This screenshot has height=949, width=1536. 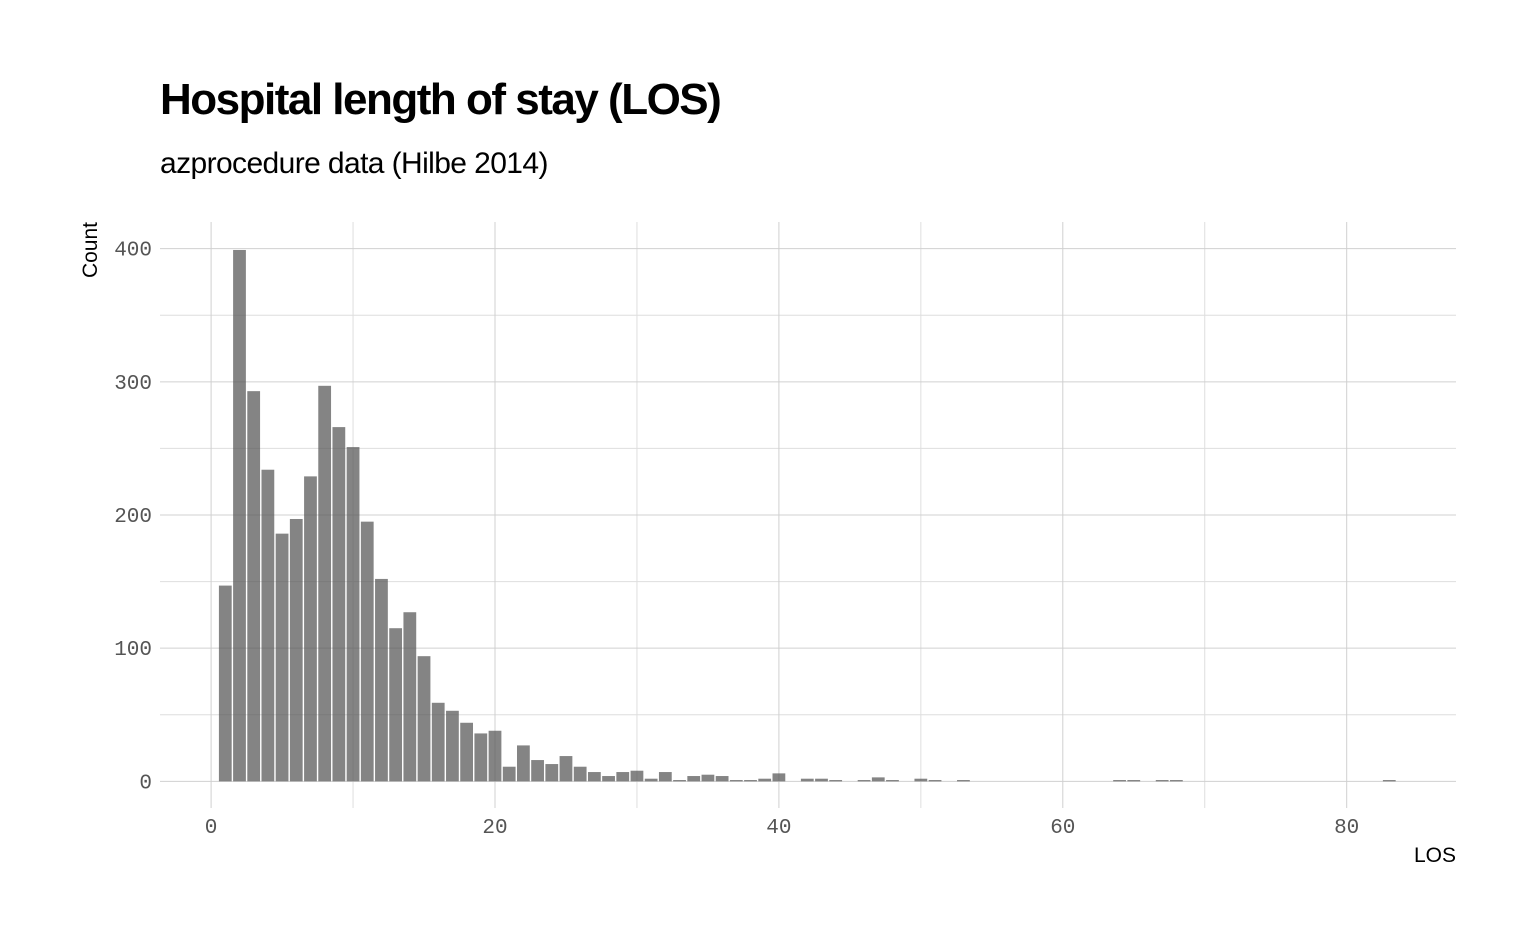 What do you see at coordinates (778, 828) in the screenshot?
I see `x-tick-label: 40` at bounding box center [778, 828].